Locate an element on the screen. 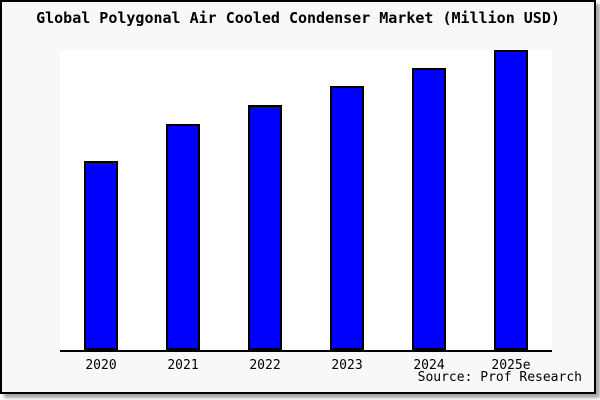 The width and height of the screenshot is (600, 400). bar-2024 is located at coordinates (429, 209).